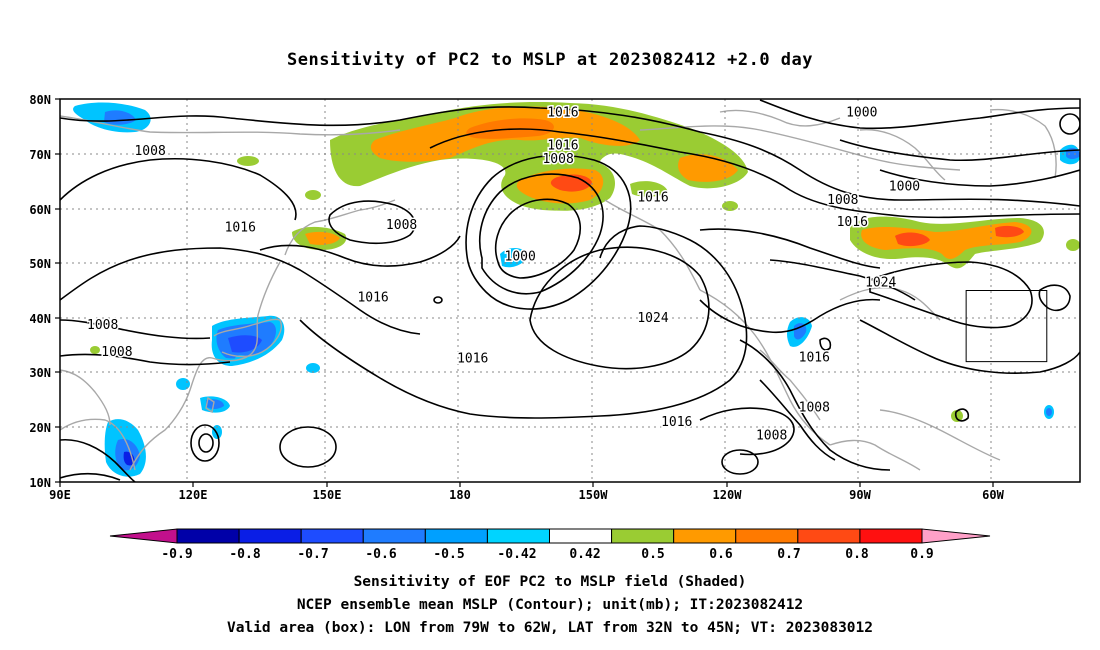  Describe the element at coordinates (40, 319) in the screenshot. I see `lat-tick-label: 40N` at that location.